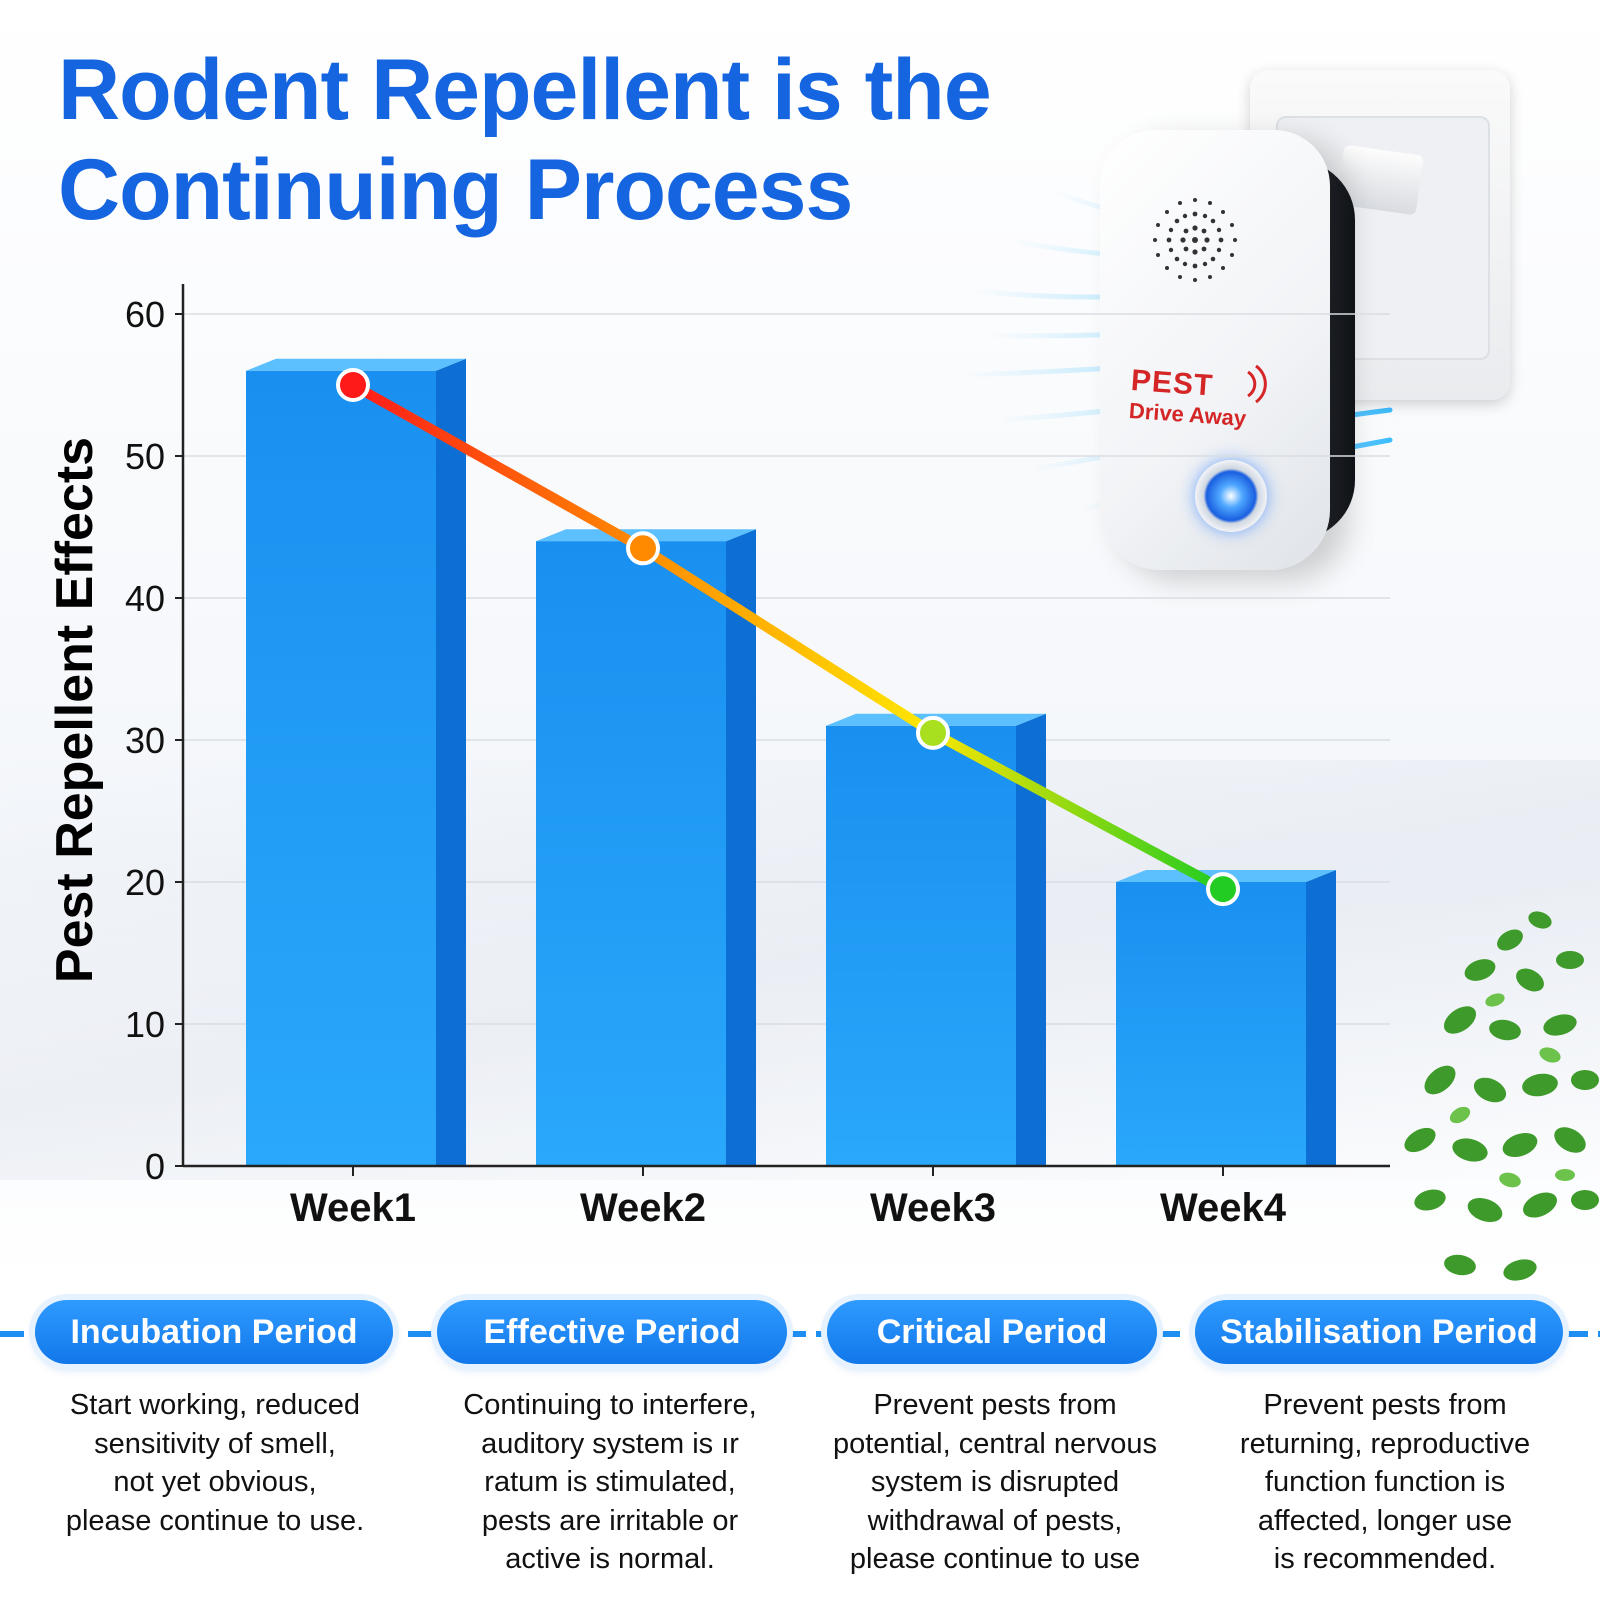 This screenshot has height=1600, width=1600. Describe the element at coordinates (353, 1208) in the screenshot. I see `x-tick-label: Week1` at that location.